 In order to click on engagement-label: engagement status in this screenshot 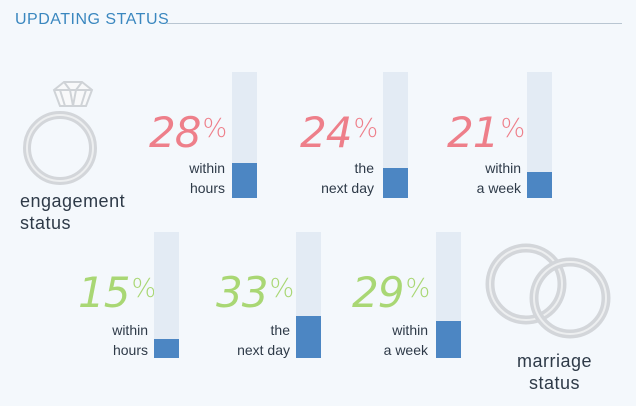, I will do `click(72, 212)`.